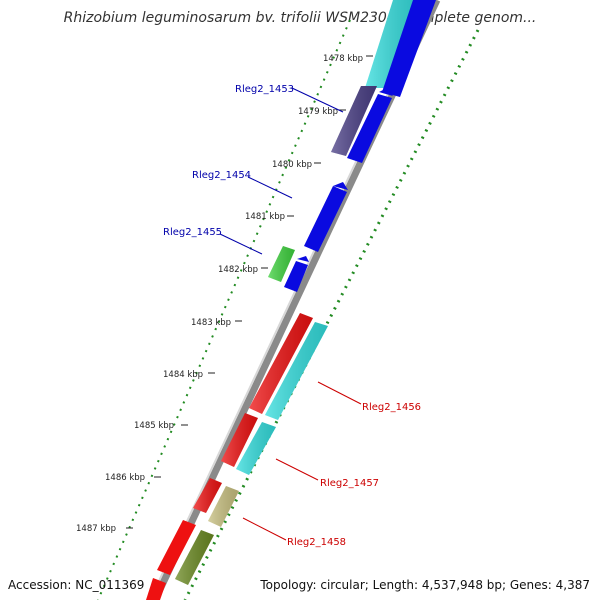 This screenshot has width=600, height=600. I want to click on tick-1484: 1484 kbp, so click(189, 375).